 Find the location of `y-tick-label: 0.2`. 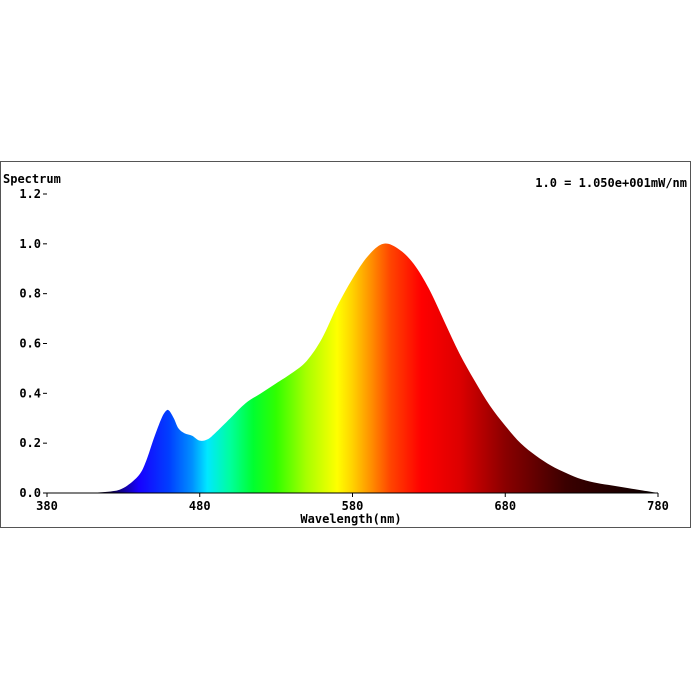

y-tick-label: 0.2 is located at coordinates (30, 443).